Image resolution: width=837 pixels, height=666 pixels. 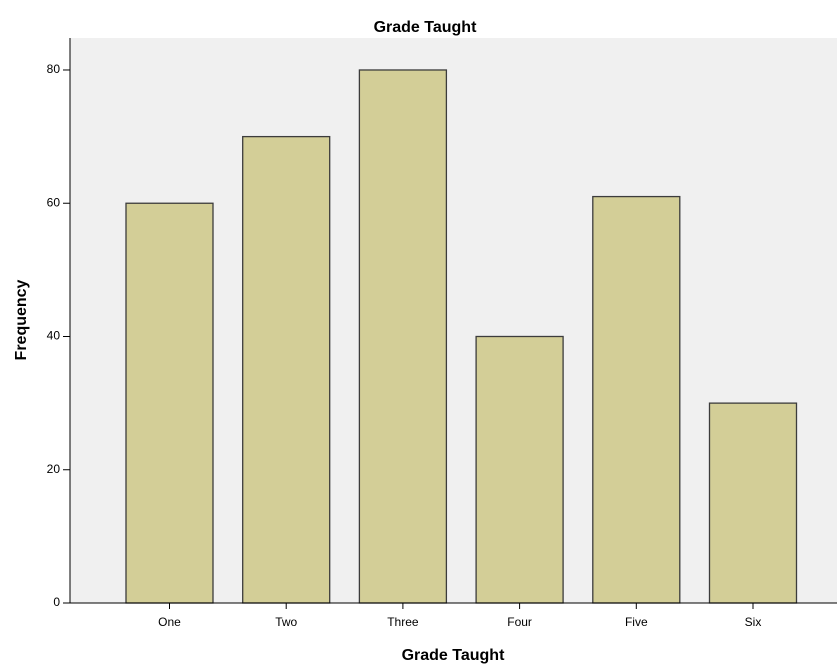 I want to click on x-tick-label: Five, so click(x=636, y=622).